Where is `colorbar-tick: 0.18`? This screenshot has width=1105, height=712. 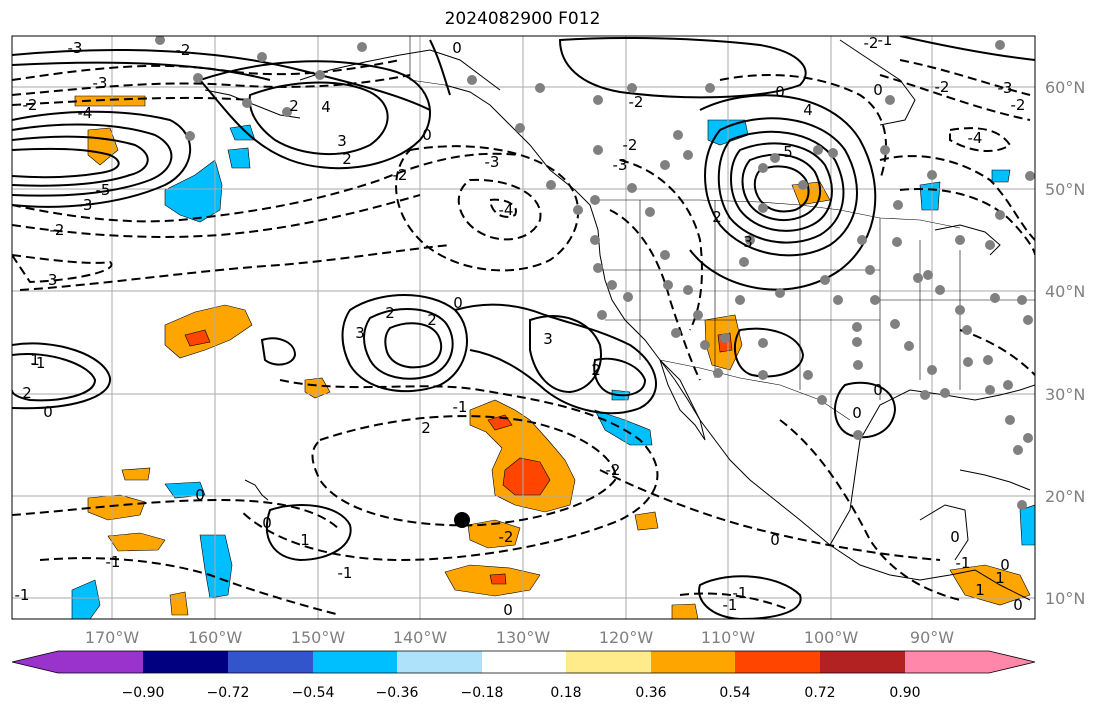 colorbar-tick: 0.18 is located at coordinates (565, 693).